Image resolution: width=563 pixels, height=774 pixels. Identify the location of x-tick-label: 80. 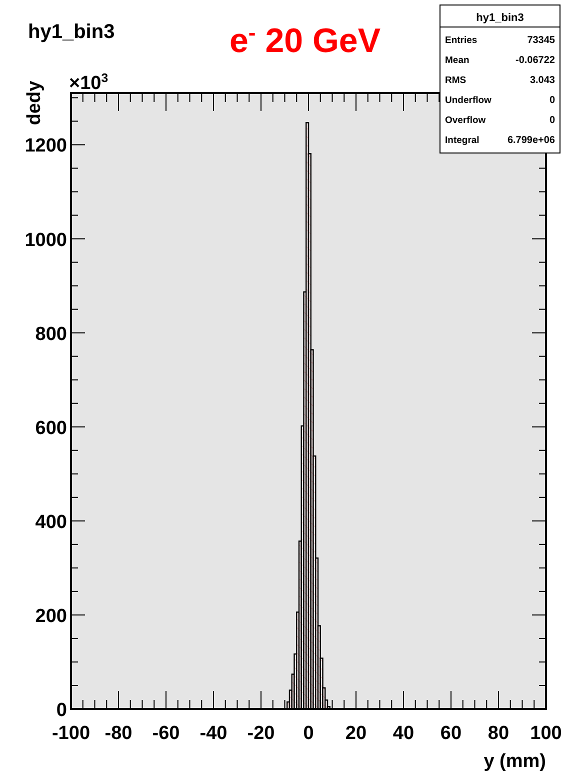
(499, 733).